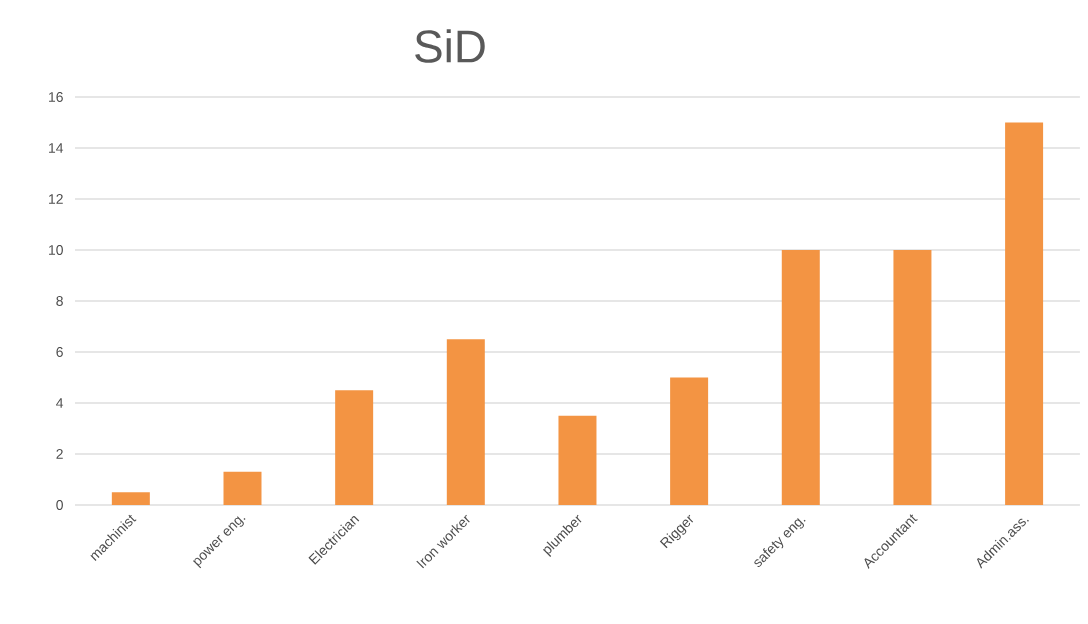 This screenshot has height=624, width=1088. I want to click on chart-title: SiD, so click(450, 46).